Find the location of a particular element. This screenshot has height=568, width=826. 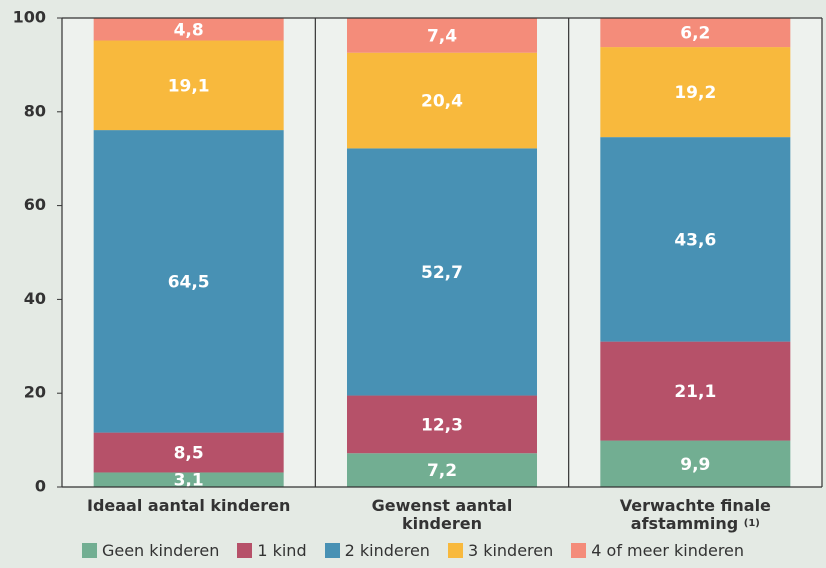

legend-item: Geen kinderen is located at coordinates (150, 550).